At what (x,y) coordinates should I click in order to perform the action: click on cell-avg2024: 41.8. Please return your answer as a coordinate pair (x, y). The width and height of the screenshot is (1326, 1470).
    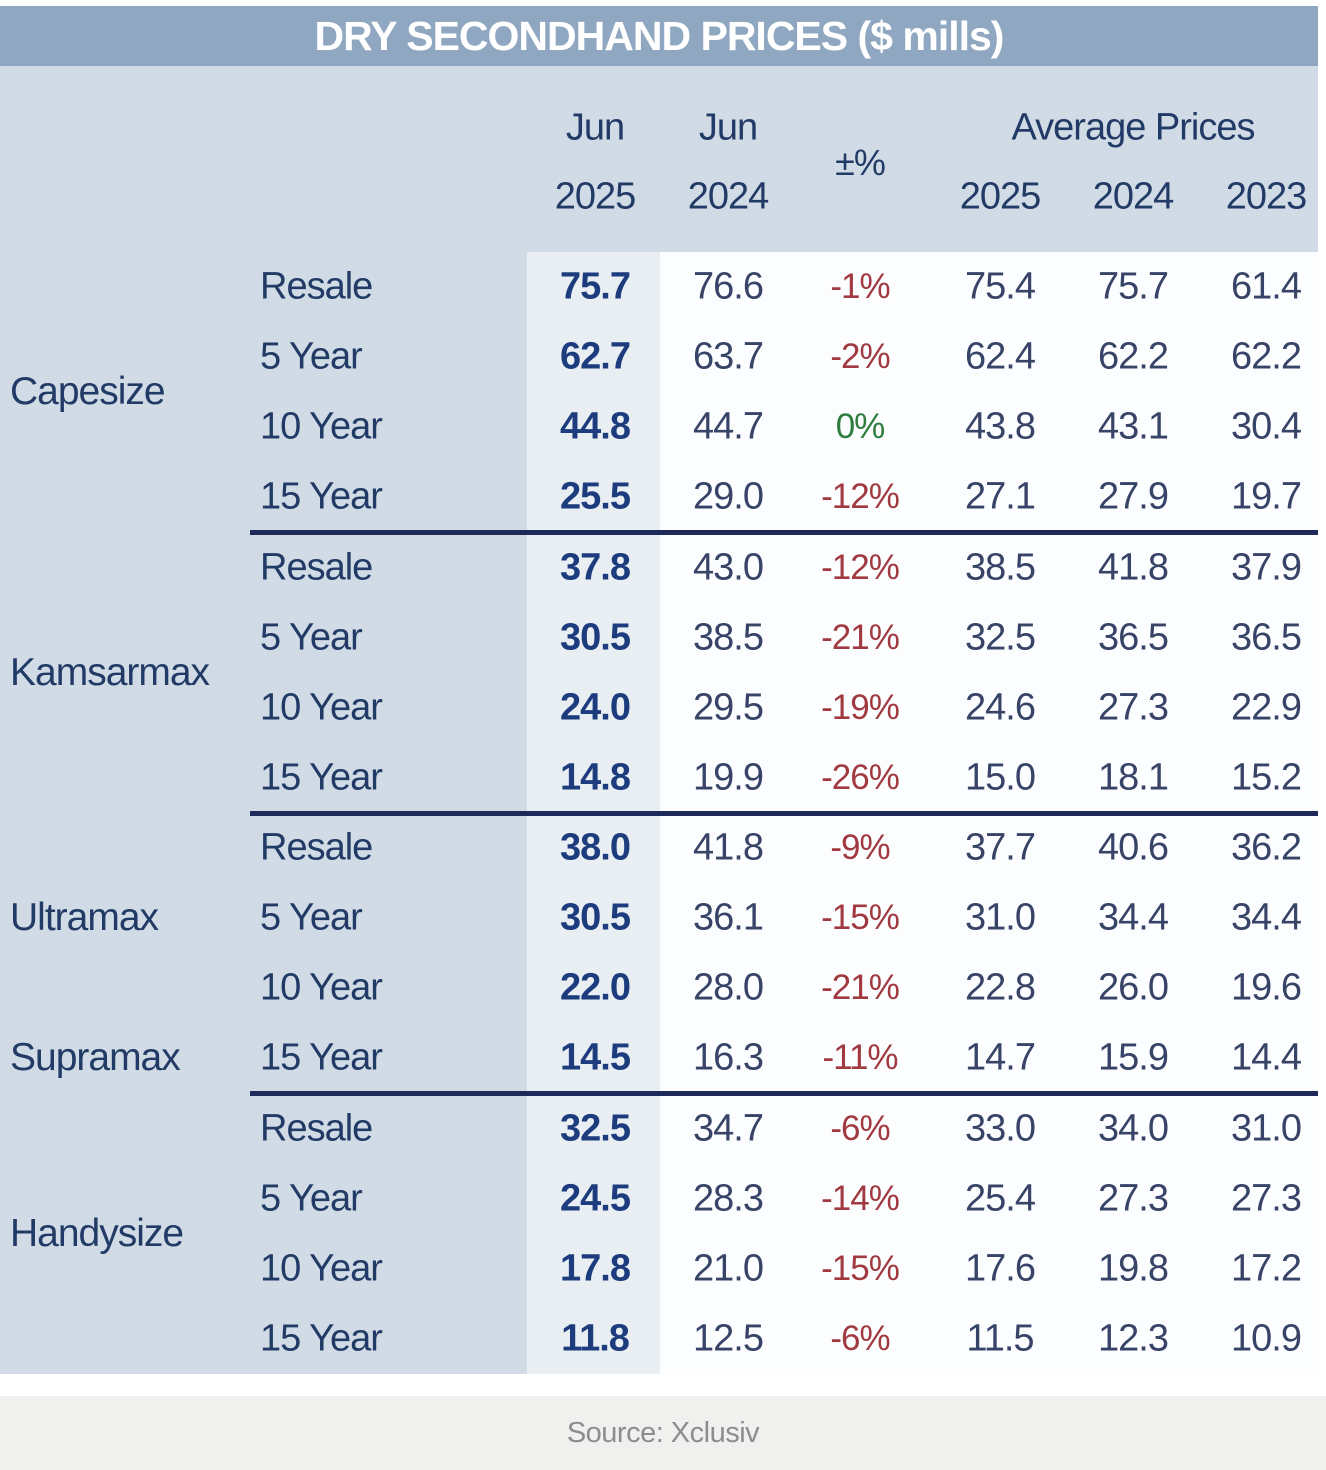
    Looking at the image, I should click on (1133, 567).